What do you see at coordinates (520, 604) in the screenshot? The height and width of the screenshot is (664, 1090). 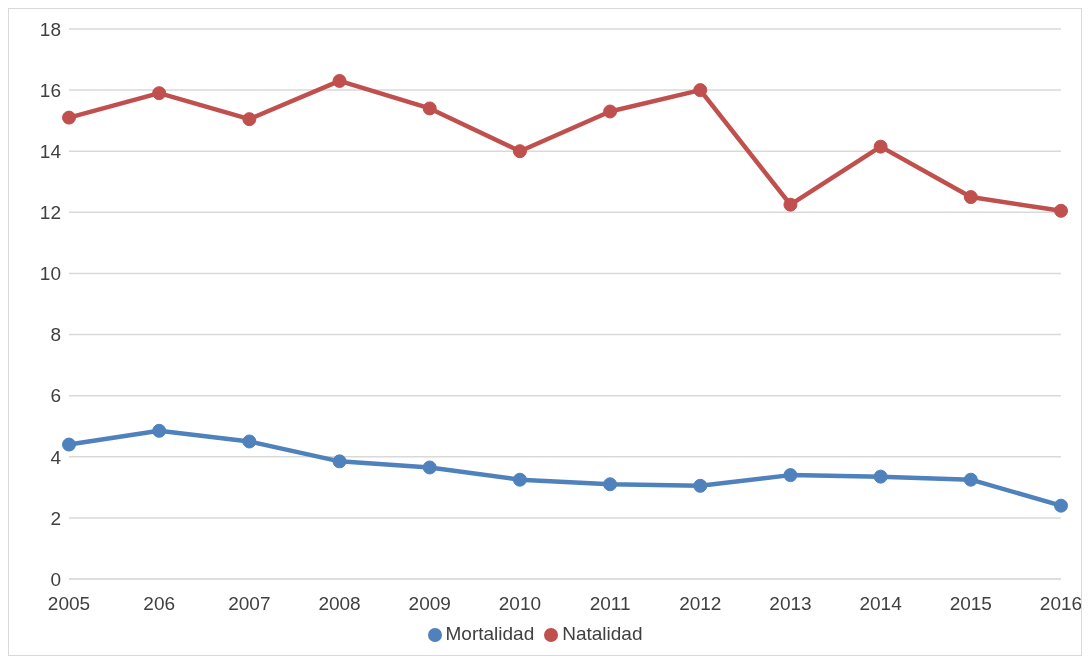 I see `x-tick-label: 2010` at bounding box center [520, 604].